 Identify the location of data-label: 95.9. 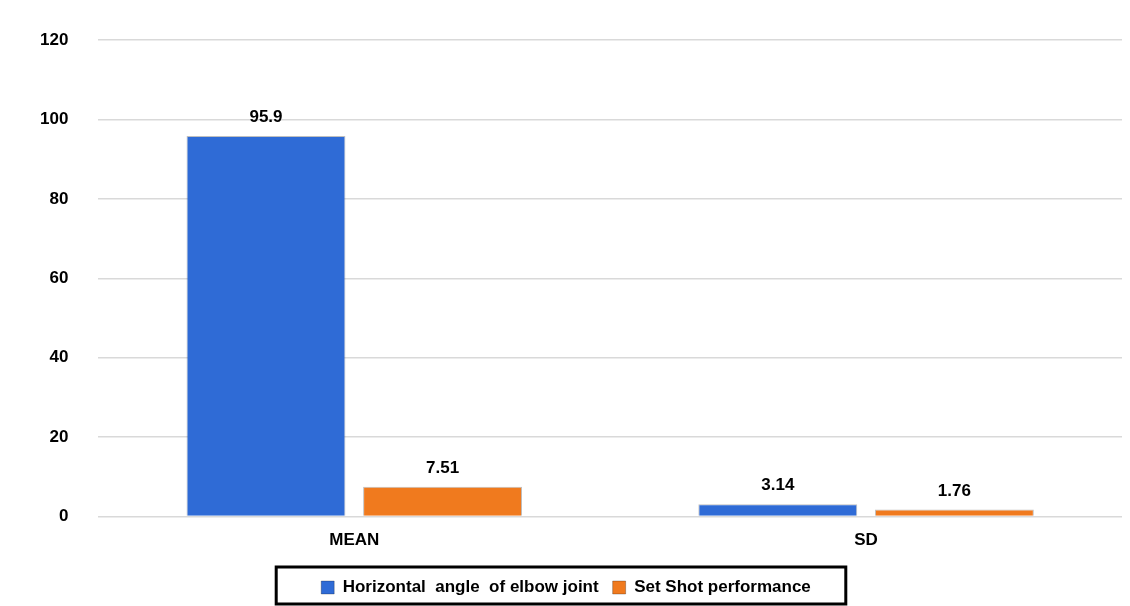
(266, 117).